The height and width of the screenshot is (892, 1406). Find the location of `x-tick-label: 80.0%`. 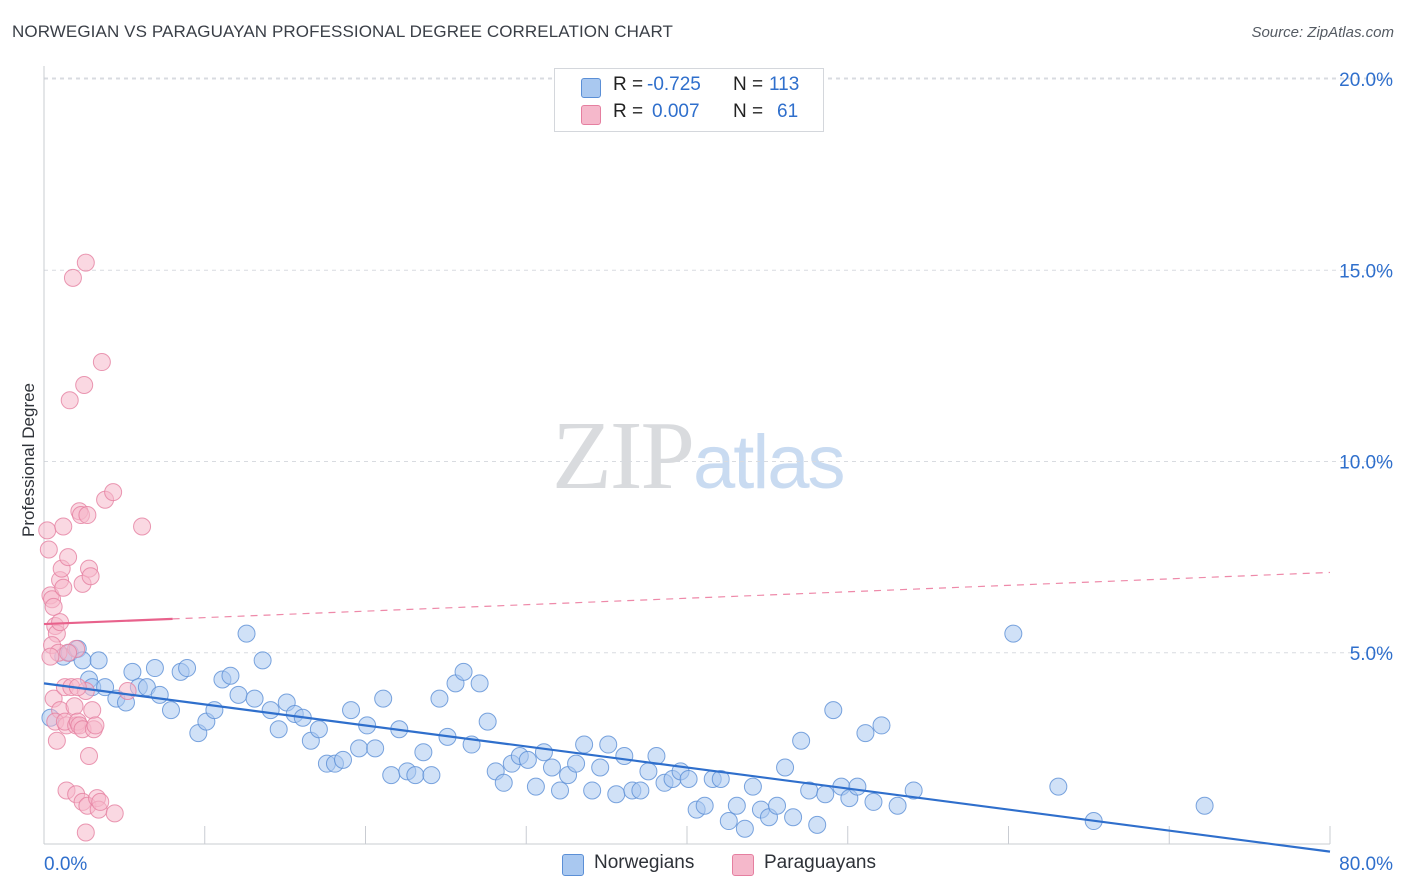

x-tick-label: 80.0% is located at coordinates (1366, 864).